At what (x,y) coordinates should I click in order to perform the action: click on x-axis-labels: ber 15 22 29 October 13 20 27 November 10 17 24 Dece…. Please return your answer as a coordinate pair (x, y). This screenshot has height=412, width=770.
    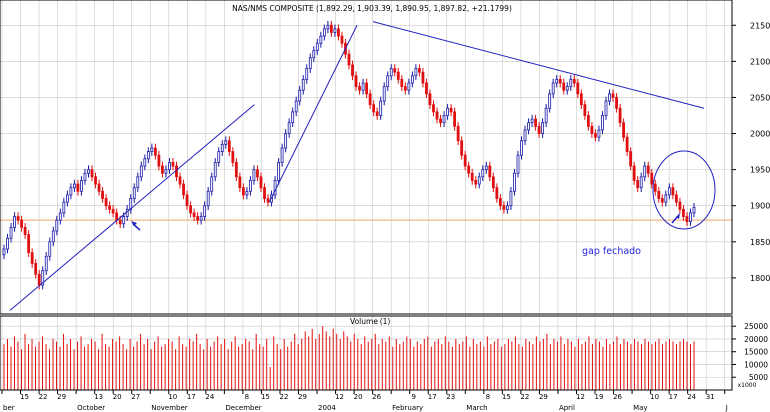
    Looking at the image, I should click on (364, 401).